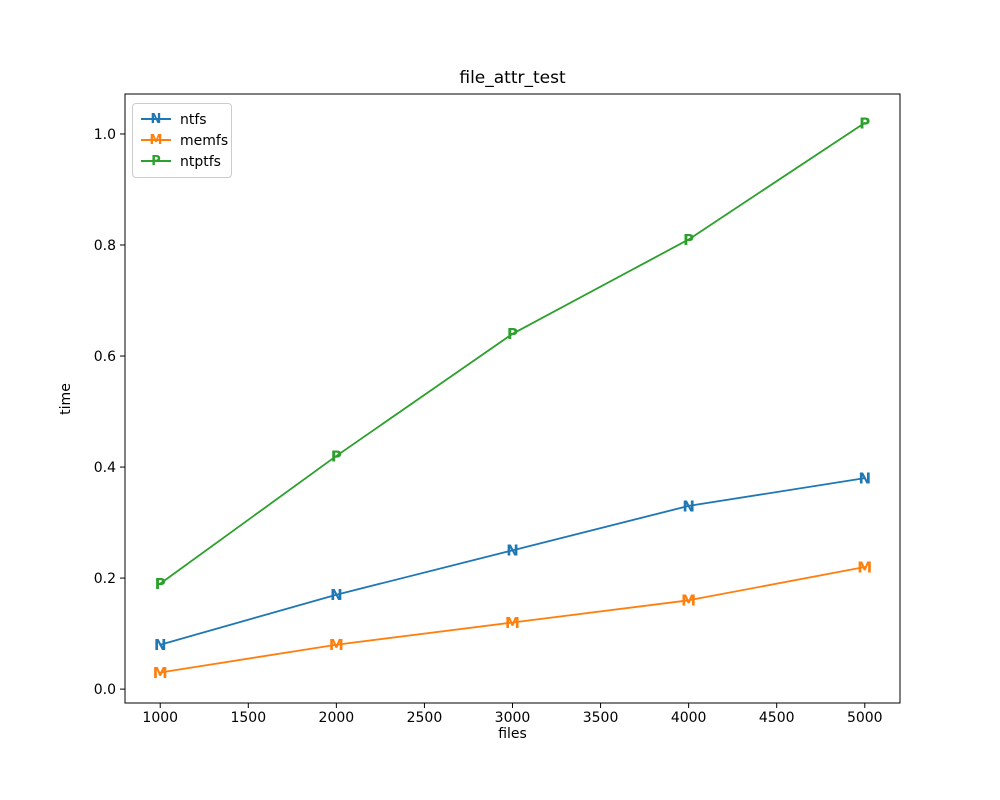  Describe the element at coordinates (105, 135) in the screenshot. I see `y-tick-label: 1.0` at that location.